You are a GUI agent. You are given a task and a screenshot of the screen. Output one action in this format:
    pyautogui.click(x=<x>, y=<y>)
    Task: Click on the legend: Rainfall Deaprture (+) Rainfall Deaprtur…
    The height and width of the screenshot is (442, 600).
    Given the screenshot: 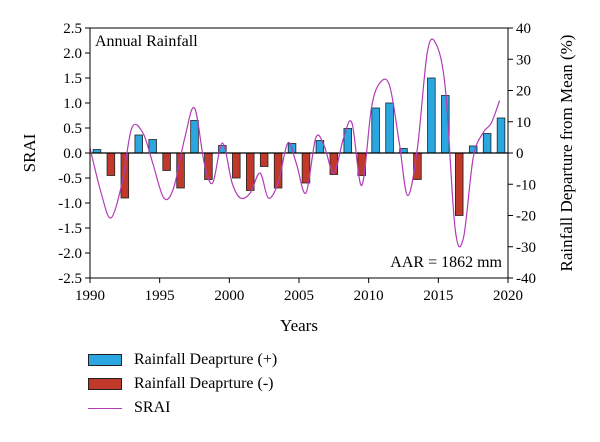 What is the action you would take?
    pyautogui.click(x=182, y=384)
    